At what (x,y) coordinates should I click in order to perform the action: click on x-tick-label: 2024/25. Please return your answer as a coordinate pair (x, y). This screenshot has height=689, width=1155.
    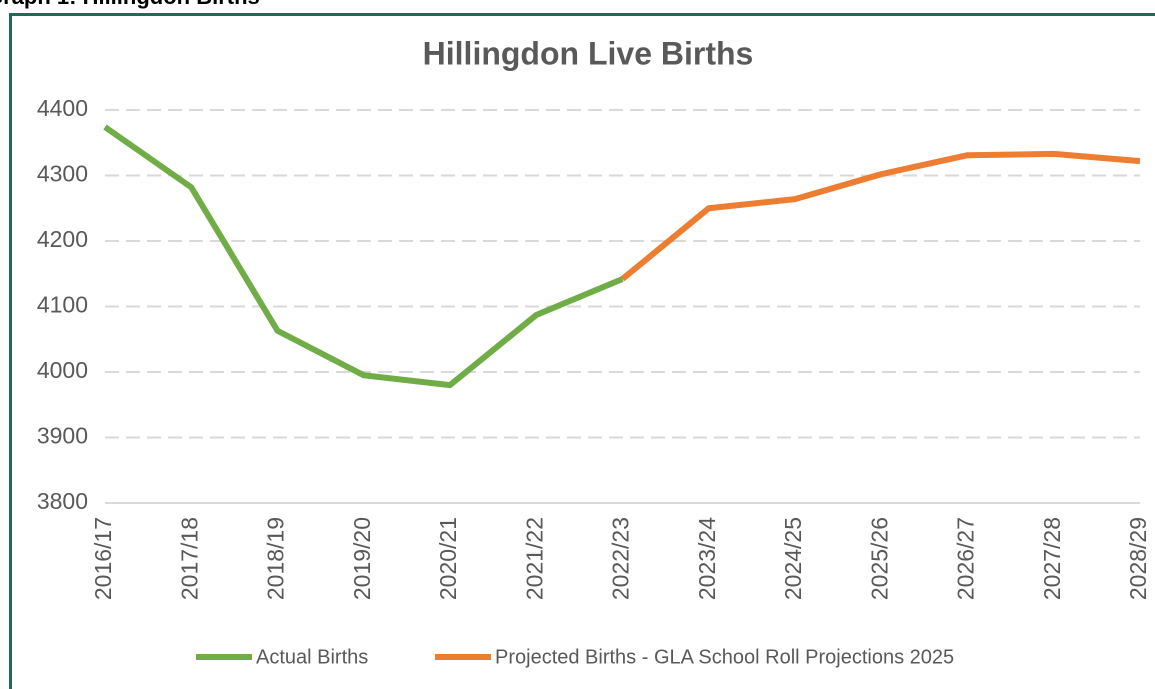
    Looking at the image, I should click on (793, 558).